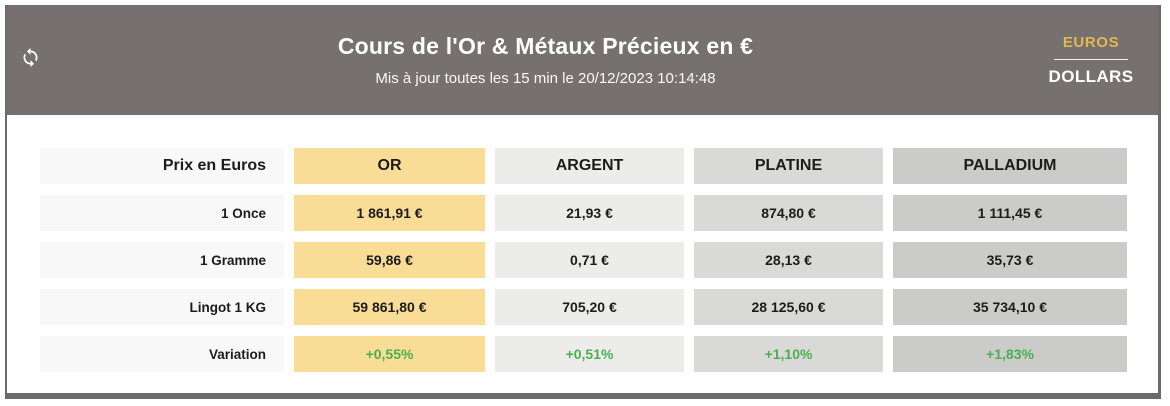 Image resolution: width=1170 pixels, height=406 pixels. What do you see at coordinates (545, 46) in the screenshot?
I see `page-title: Cours de l'Or & Métaux Précieux en €` at bounding box center [545, 46].